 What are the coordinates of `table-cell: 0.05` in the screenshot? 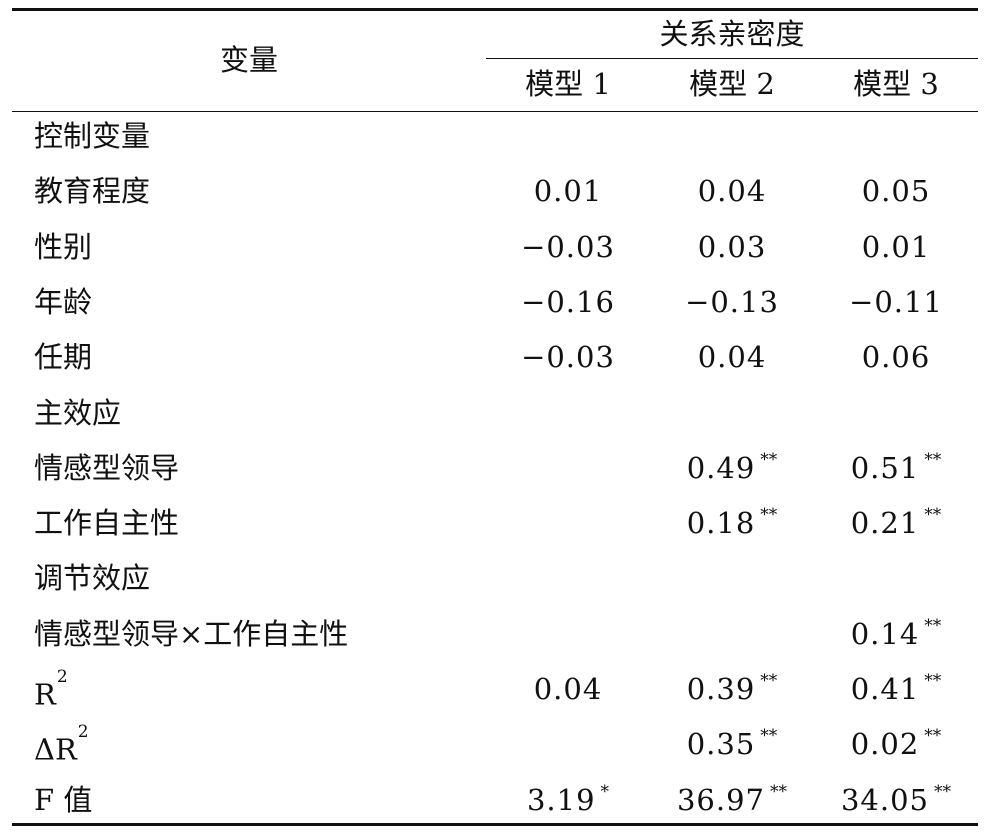 It's located at (896, 191).